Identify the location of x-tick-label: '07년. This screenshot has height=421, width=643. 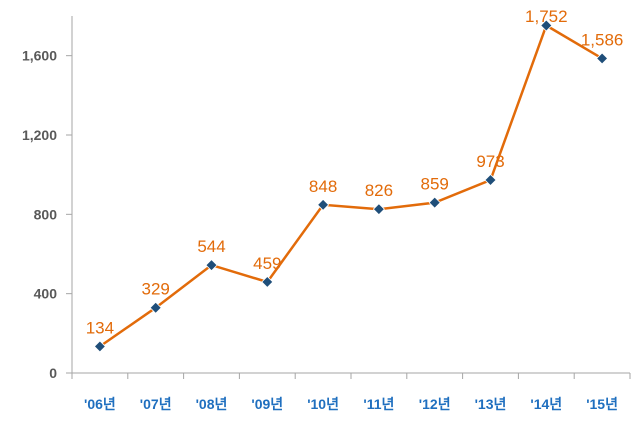
(156, 404).